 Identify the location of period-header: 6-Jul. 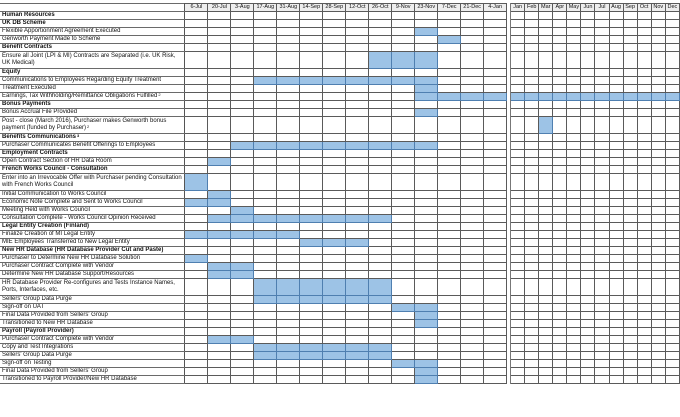
(196, 7).